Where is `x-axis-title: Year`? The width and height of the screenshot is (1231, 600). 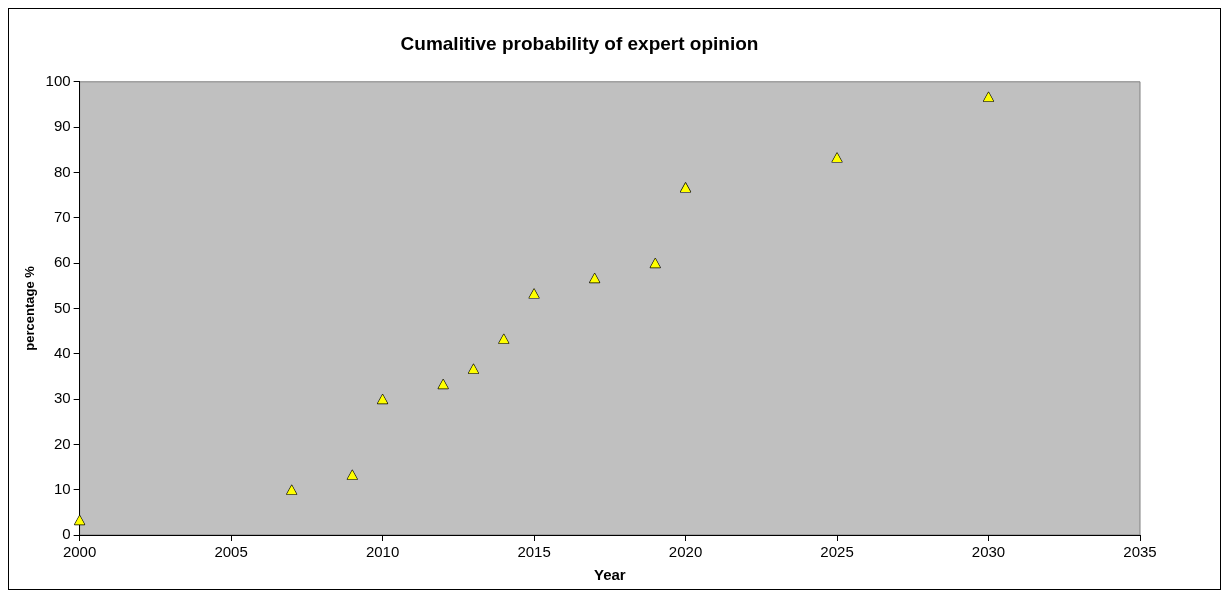
x-axis-title: Year is located at coordinates (609, 575).